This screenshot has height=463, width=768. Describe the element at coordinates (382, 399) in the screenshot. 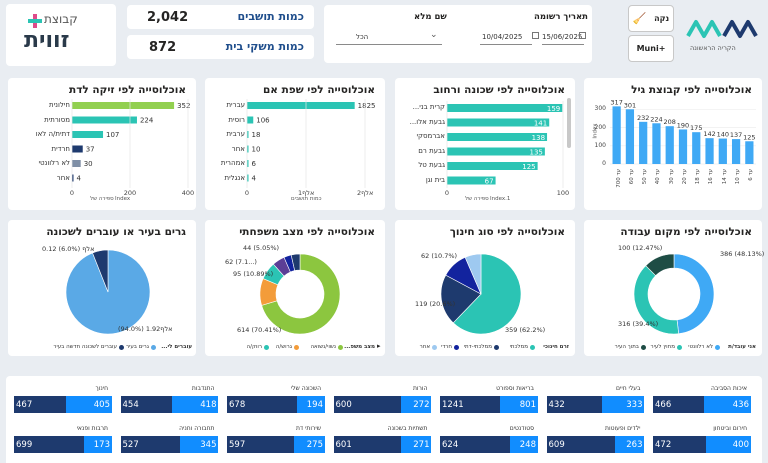

I see `topic-tile: הורות 600 272` at that location.